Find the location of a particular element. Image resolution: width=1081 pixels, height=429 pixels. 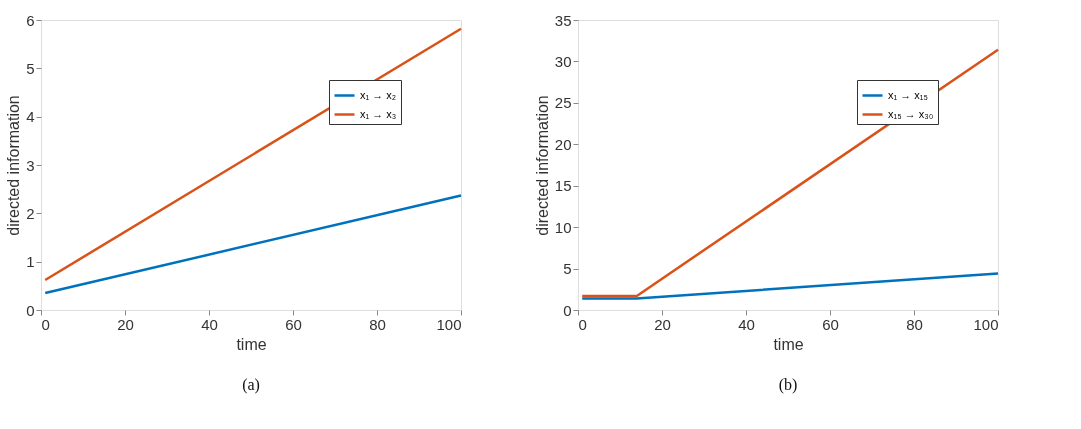

legend-label: x₁₅ → x₃₀ is located at coordinates (911, 113).